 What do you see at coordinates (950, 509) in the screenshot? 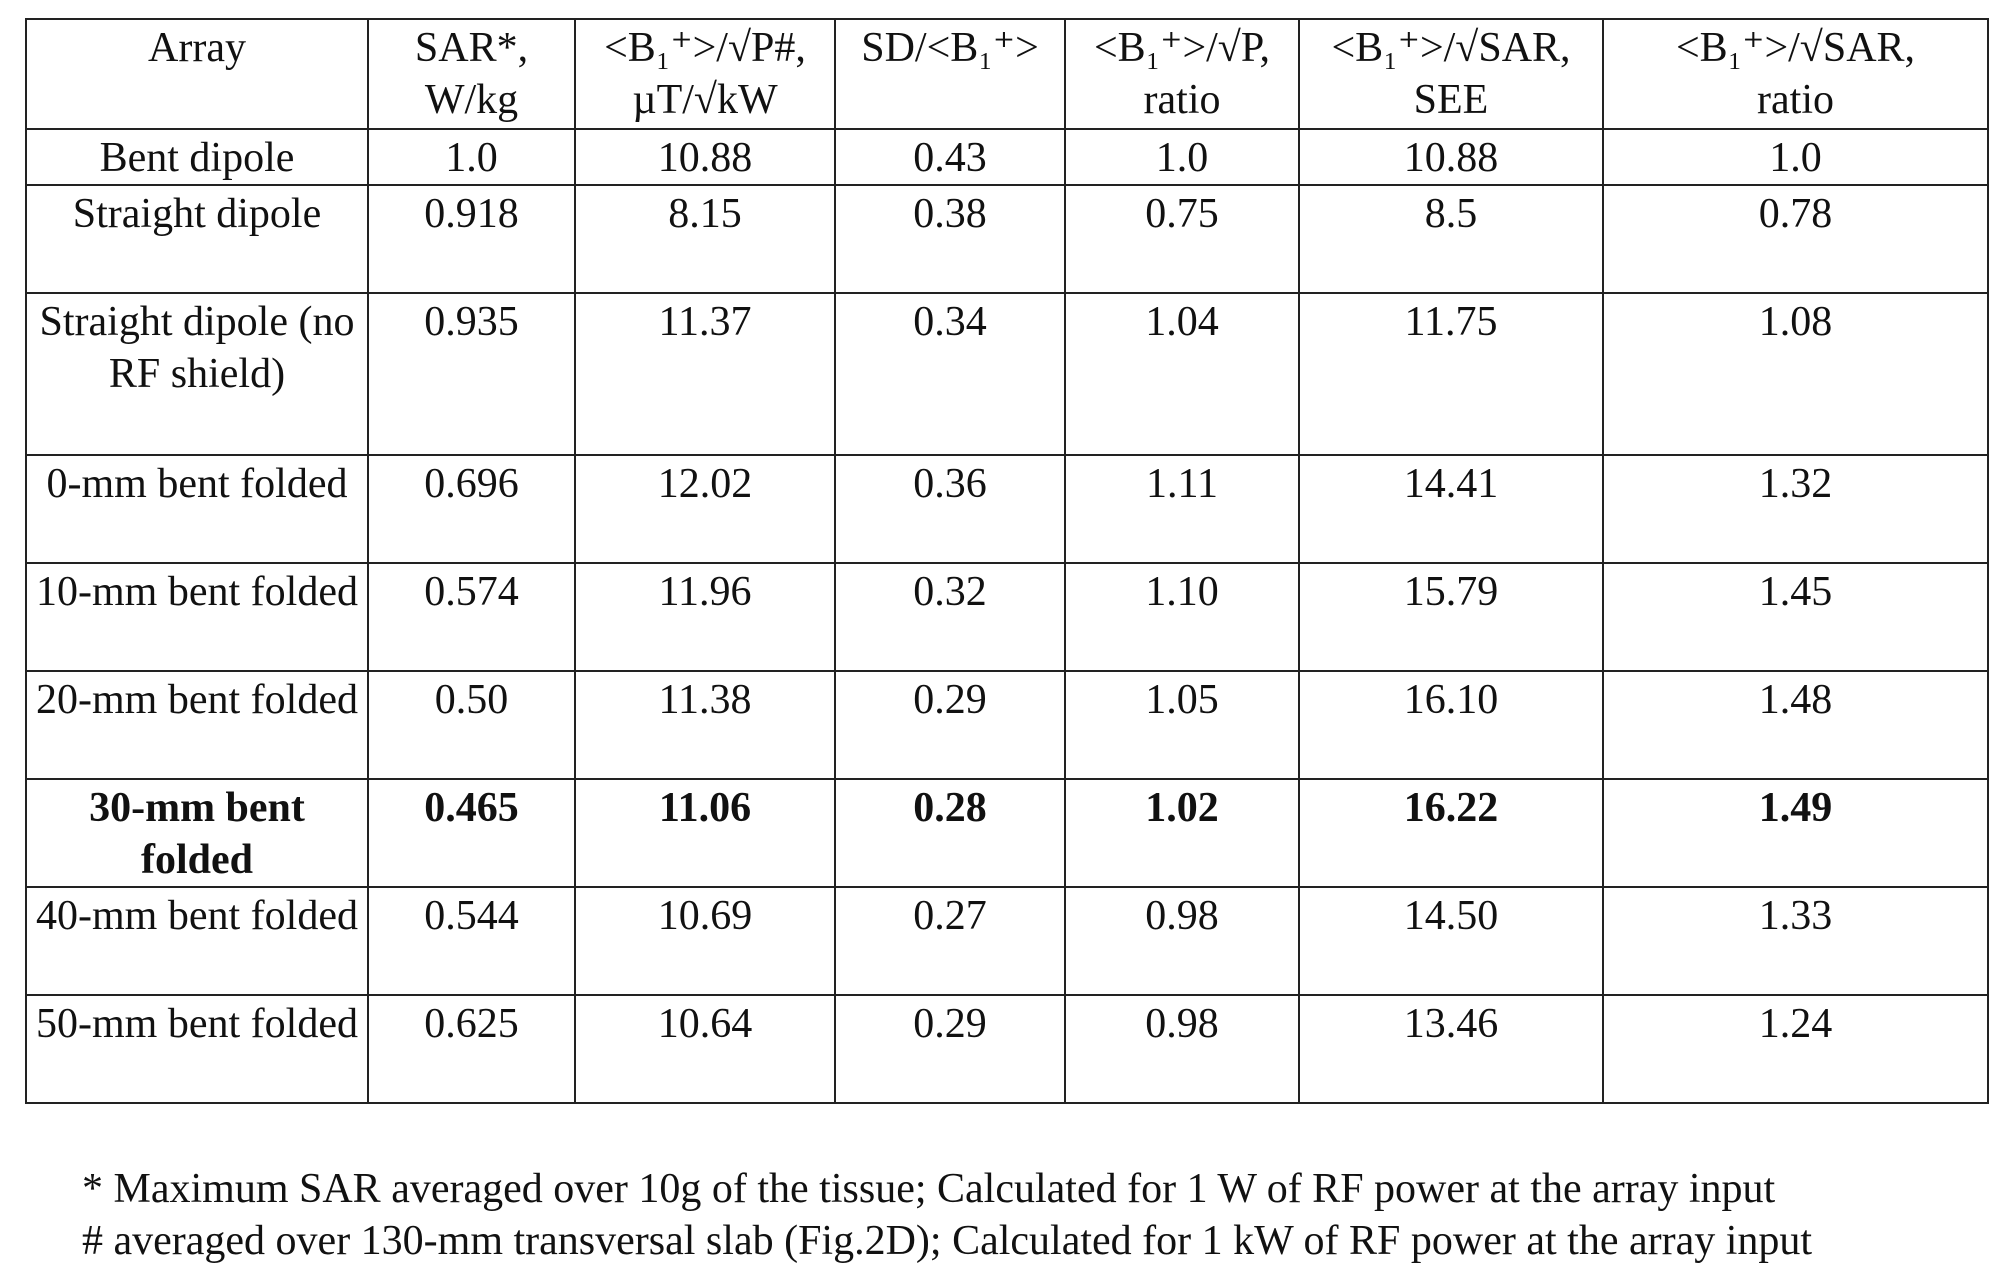
I see `cell-sd-ratio: 0.36` at bounding box center [950, 509].